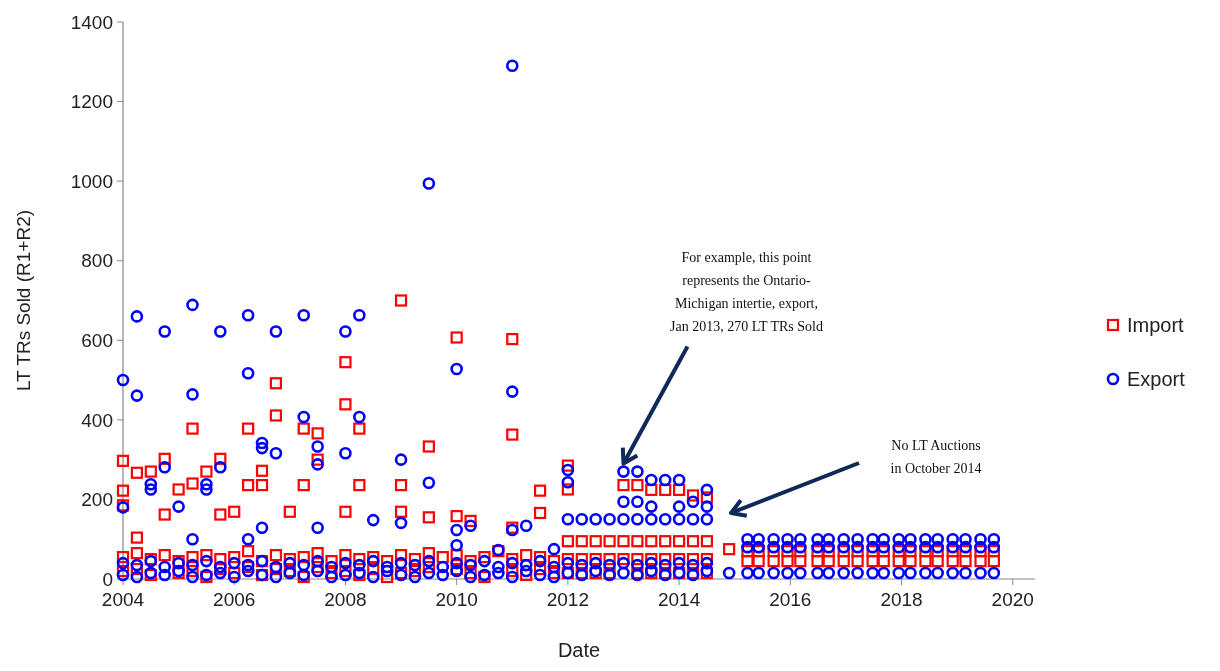 Image resolution: width=1220 pixels, height=671 pixels. What do you see at coordinates (97, 261) in the screenshot?
I see `y-tick-label: 800` at bounding box center [97, 261].